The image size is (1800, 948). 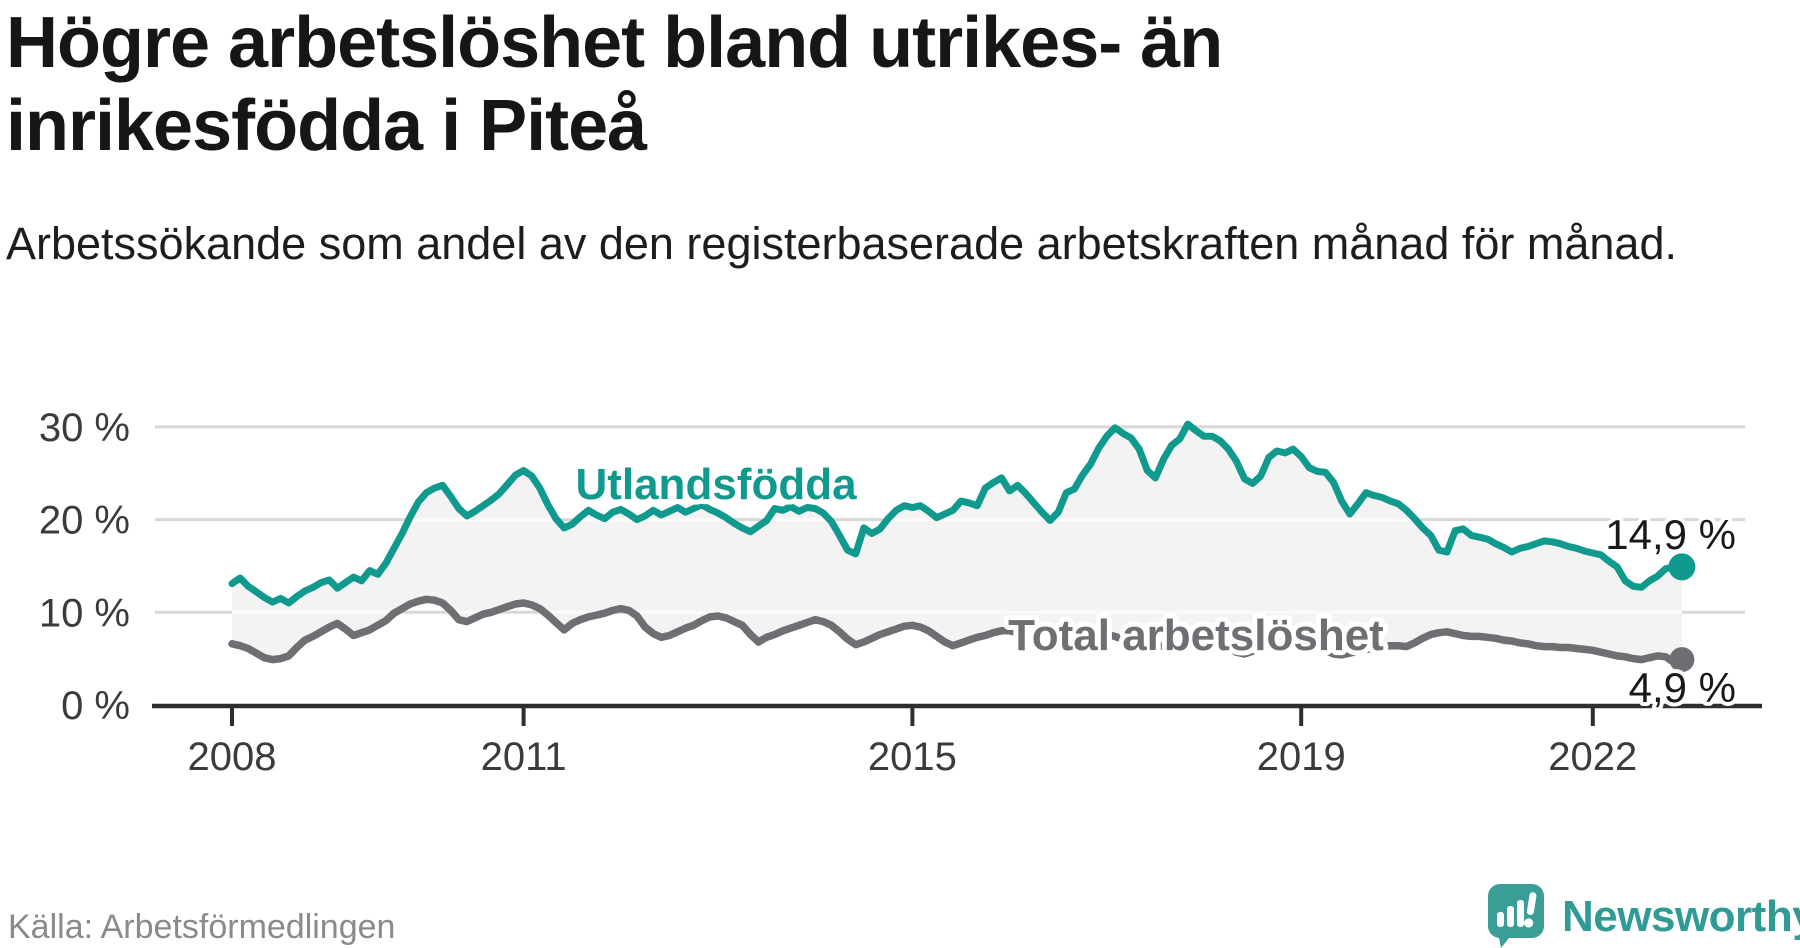 I want to click on x-tick-label: 2015, so click(x=912, y=757).